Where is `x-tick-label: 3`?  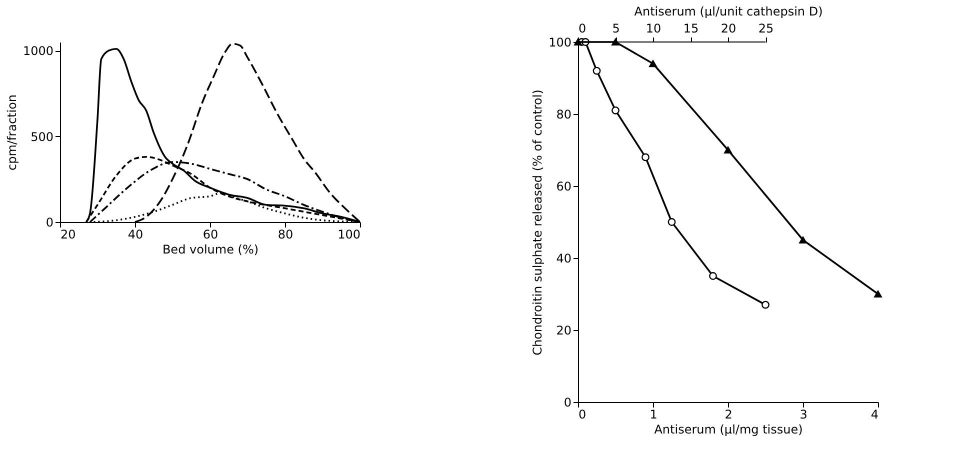 x-tick-label: 3 is located at coordinates (804, 415).